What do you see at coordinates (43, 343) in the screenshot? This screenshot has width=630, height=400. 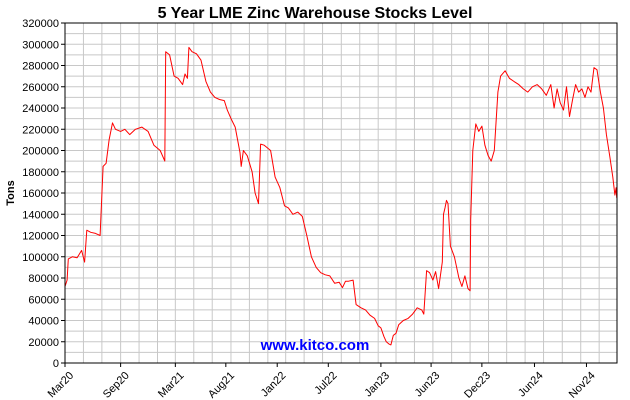 I see `y-tick-label: 20000` at bounding box center [43, 343].